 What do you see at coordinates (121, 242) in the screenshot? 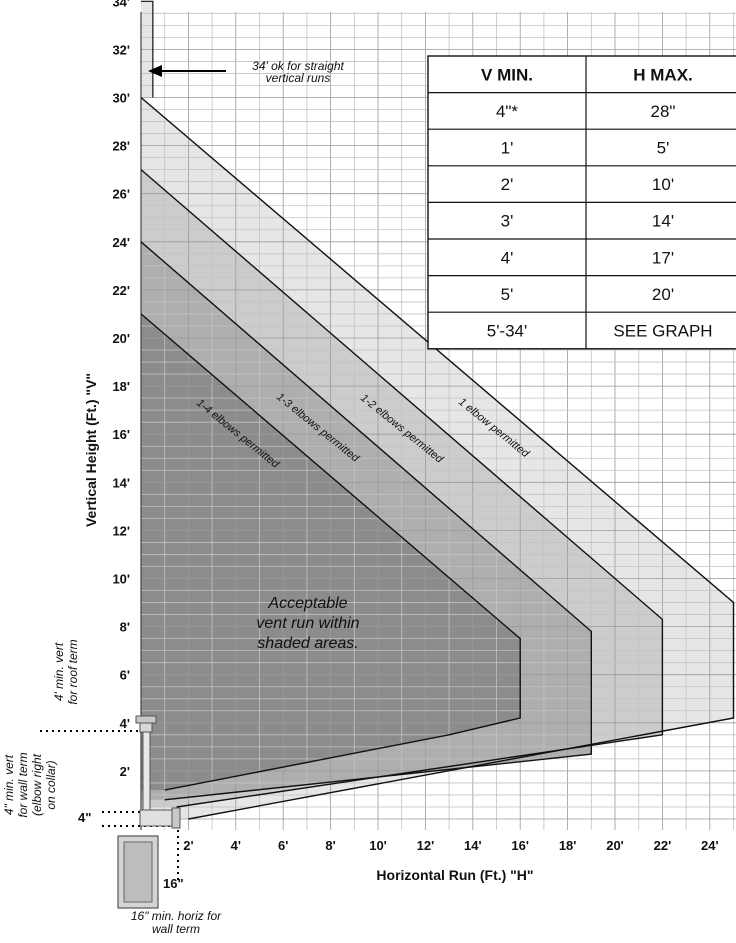
I see `y-tick-label: 24'` at bounding box center [121, 242].